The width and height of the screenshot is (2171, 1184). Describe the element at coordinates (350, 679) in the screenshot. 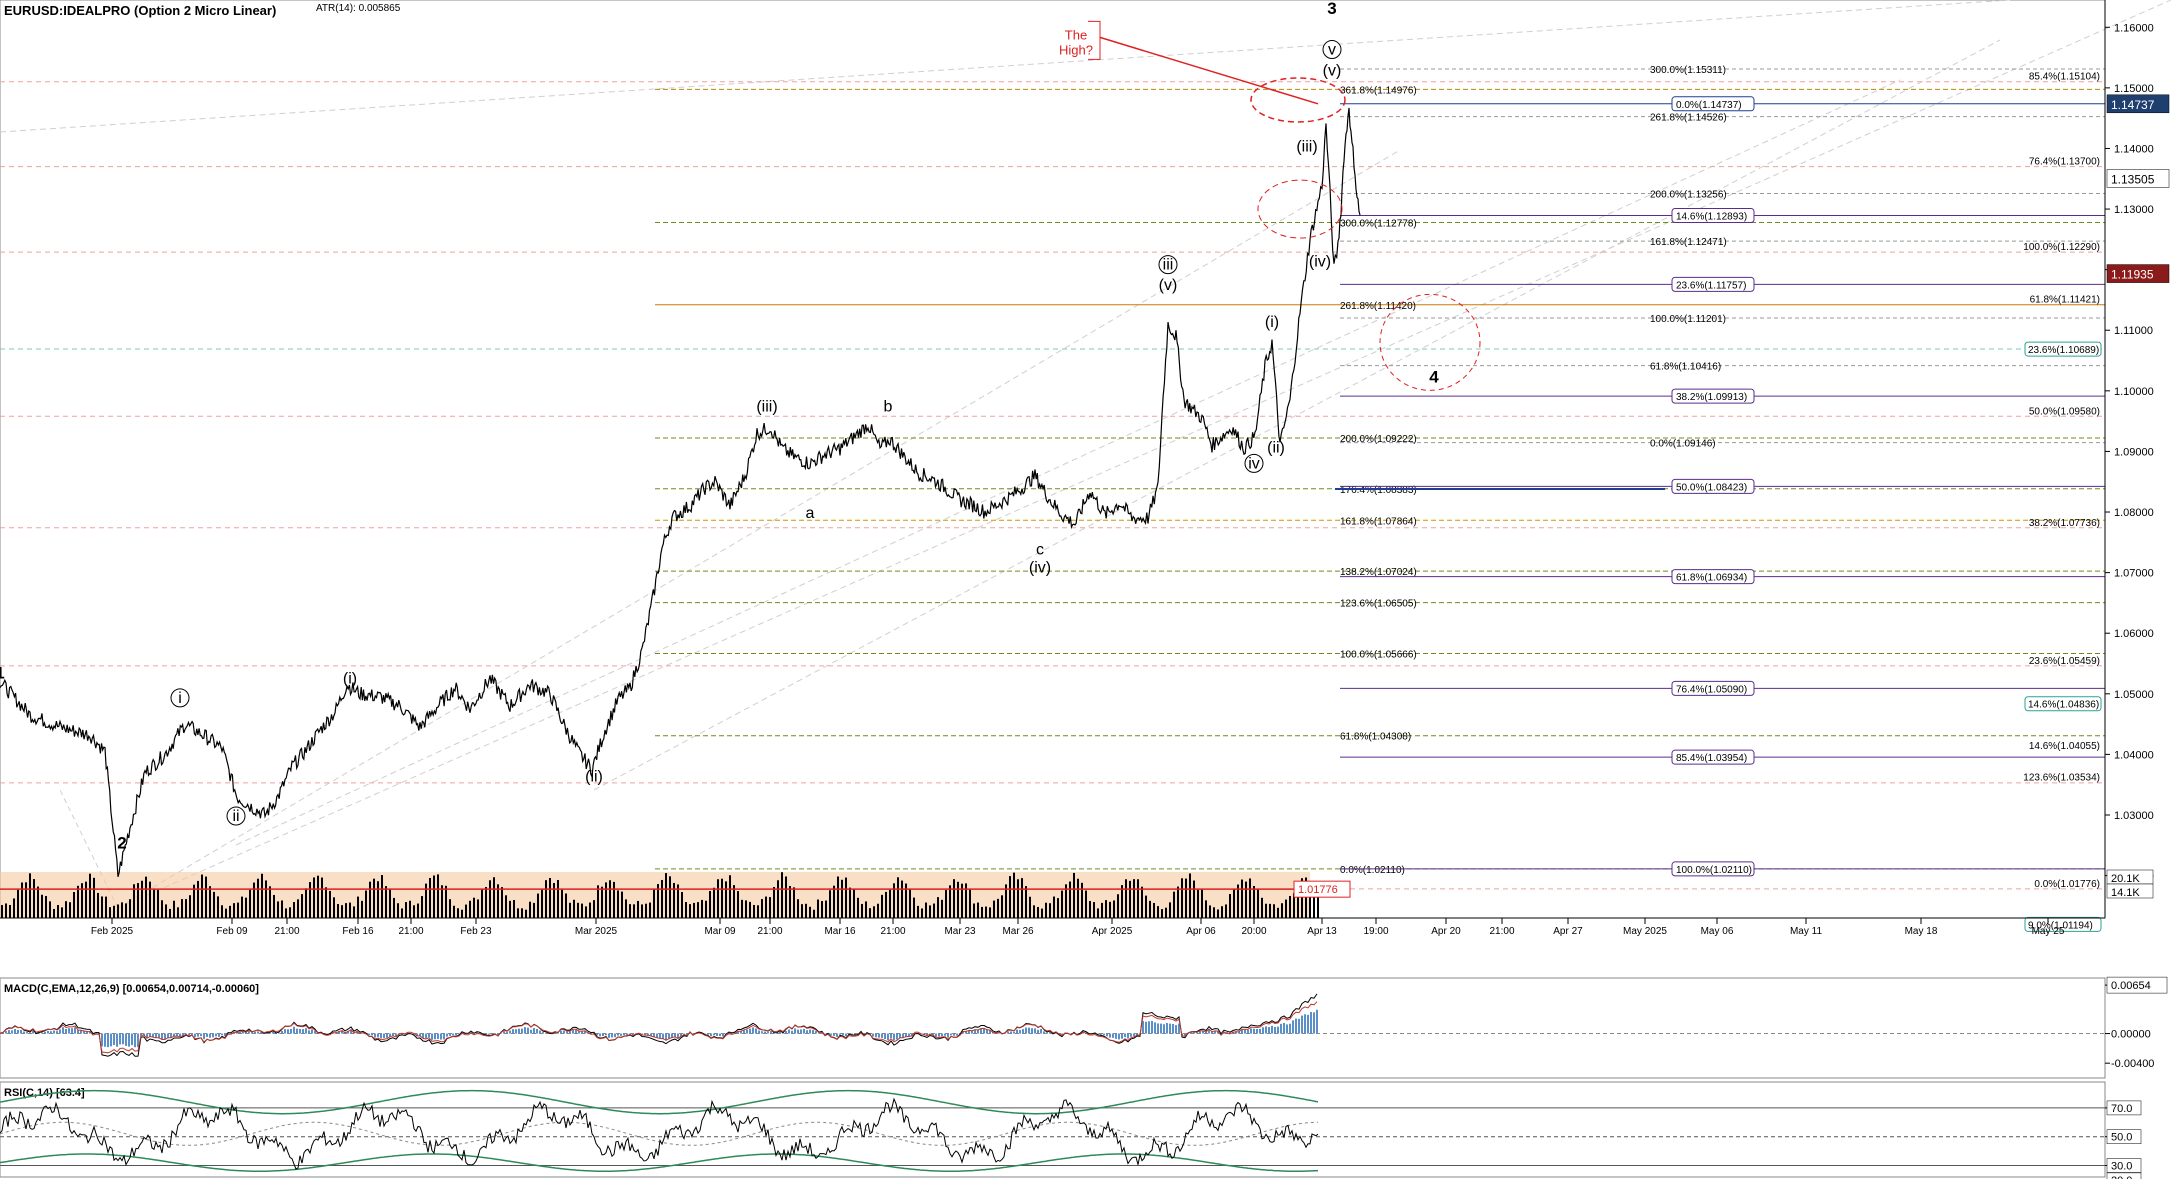

I see `wave-label: (i)` at that location.